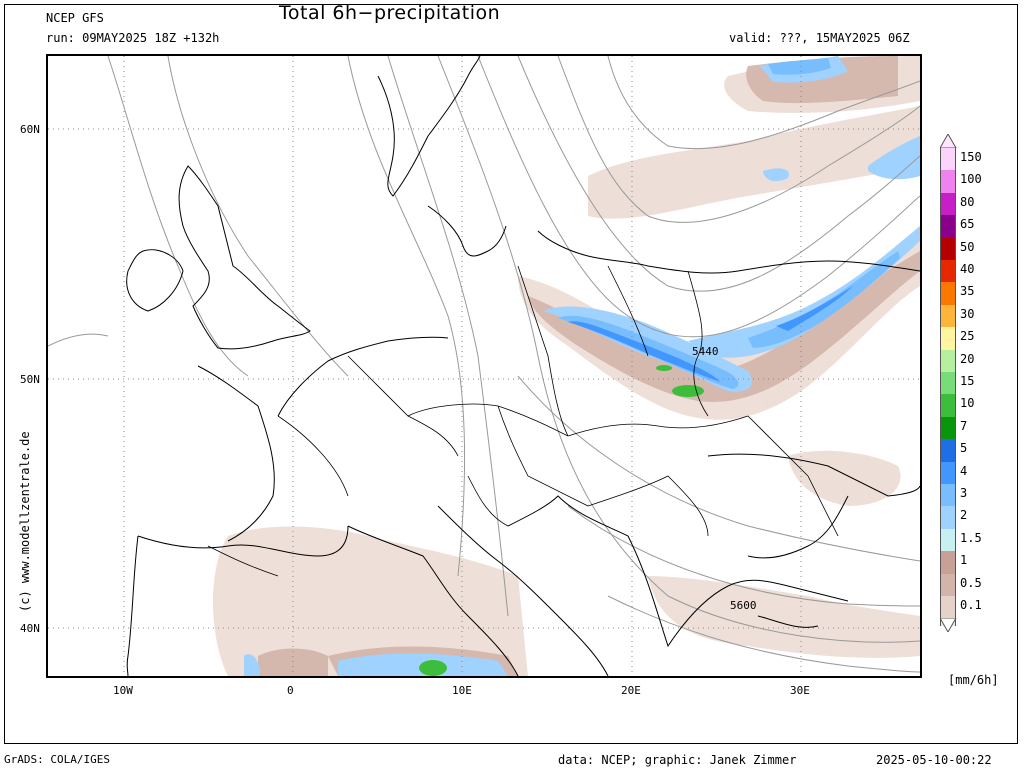 The height and width of the screenshot is (768, 1024). Describe the element at coordinates (971, 179) in the screenshot. I see `legend-label: 100` at that location.